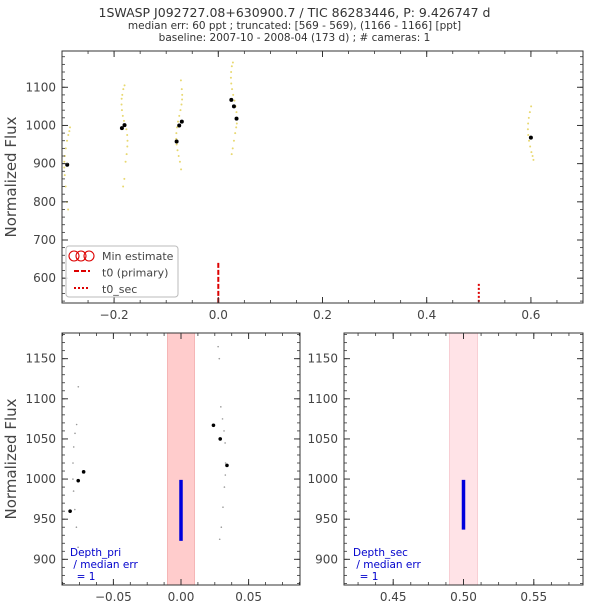 The height and width of the screenshot is (609, 589). What do you see at coordinates (138, 256) in the screenshot?
I see `legend-label: Min estimate` at bounding box center [138, 256].